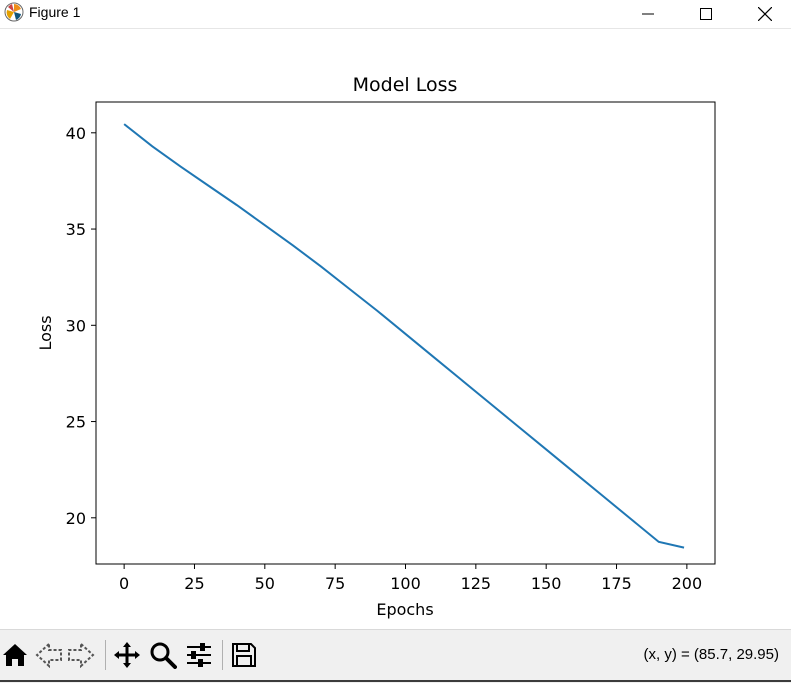 Image resolution: width=791 pixels, height=683 pixels. Describe the element at coordinates (395, 14) in the screenshot. I see `window-titlebar: Figure 1` at that location.